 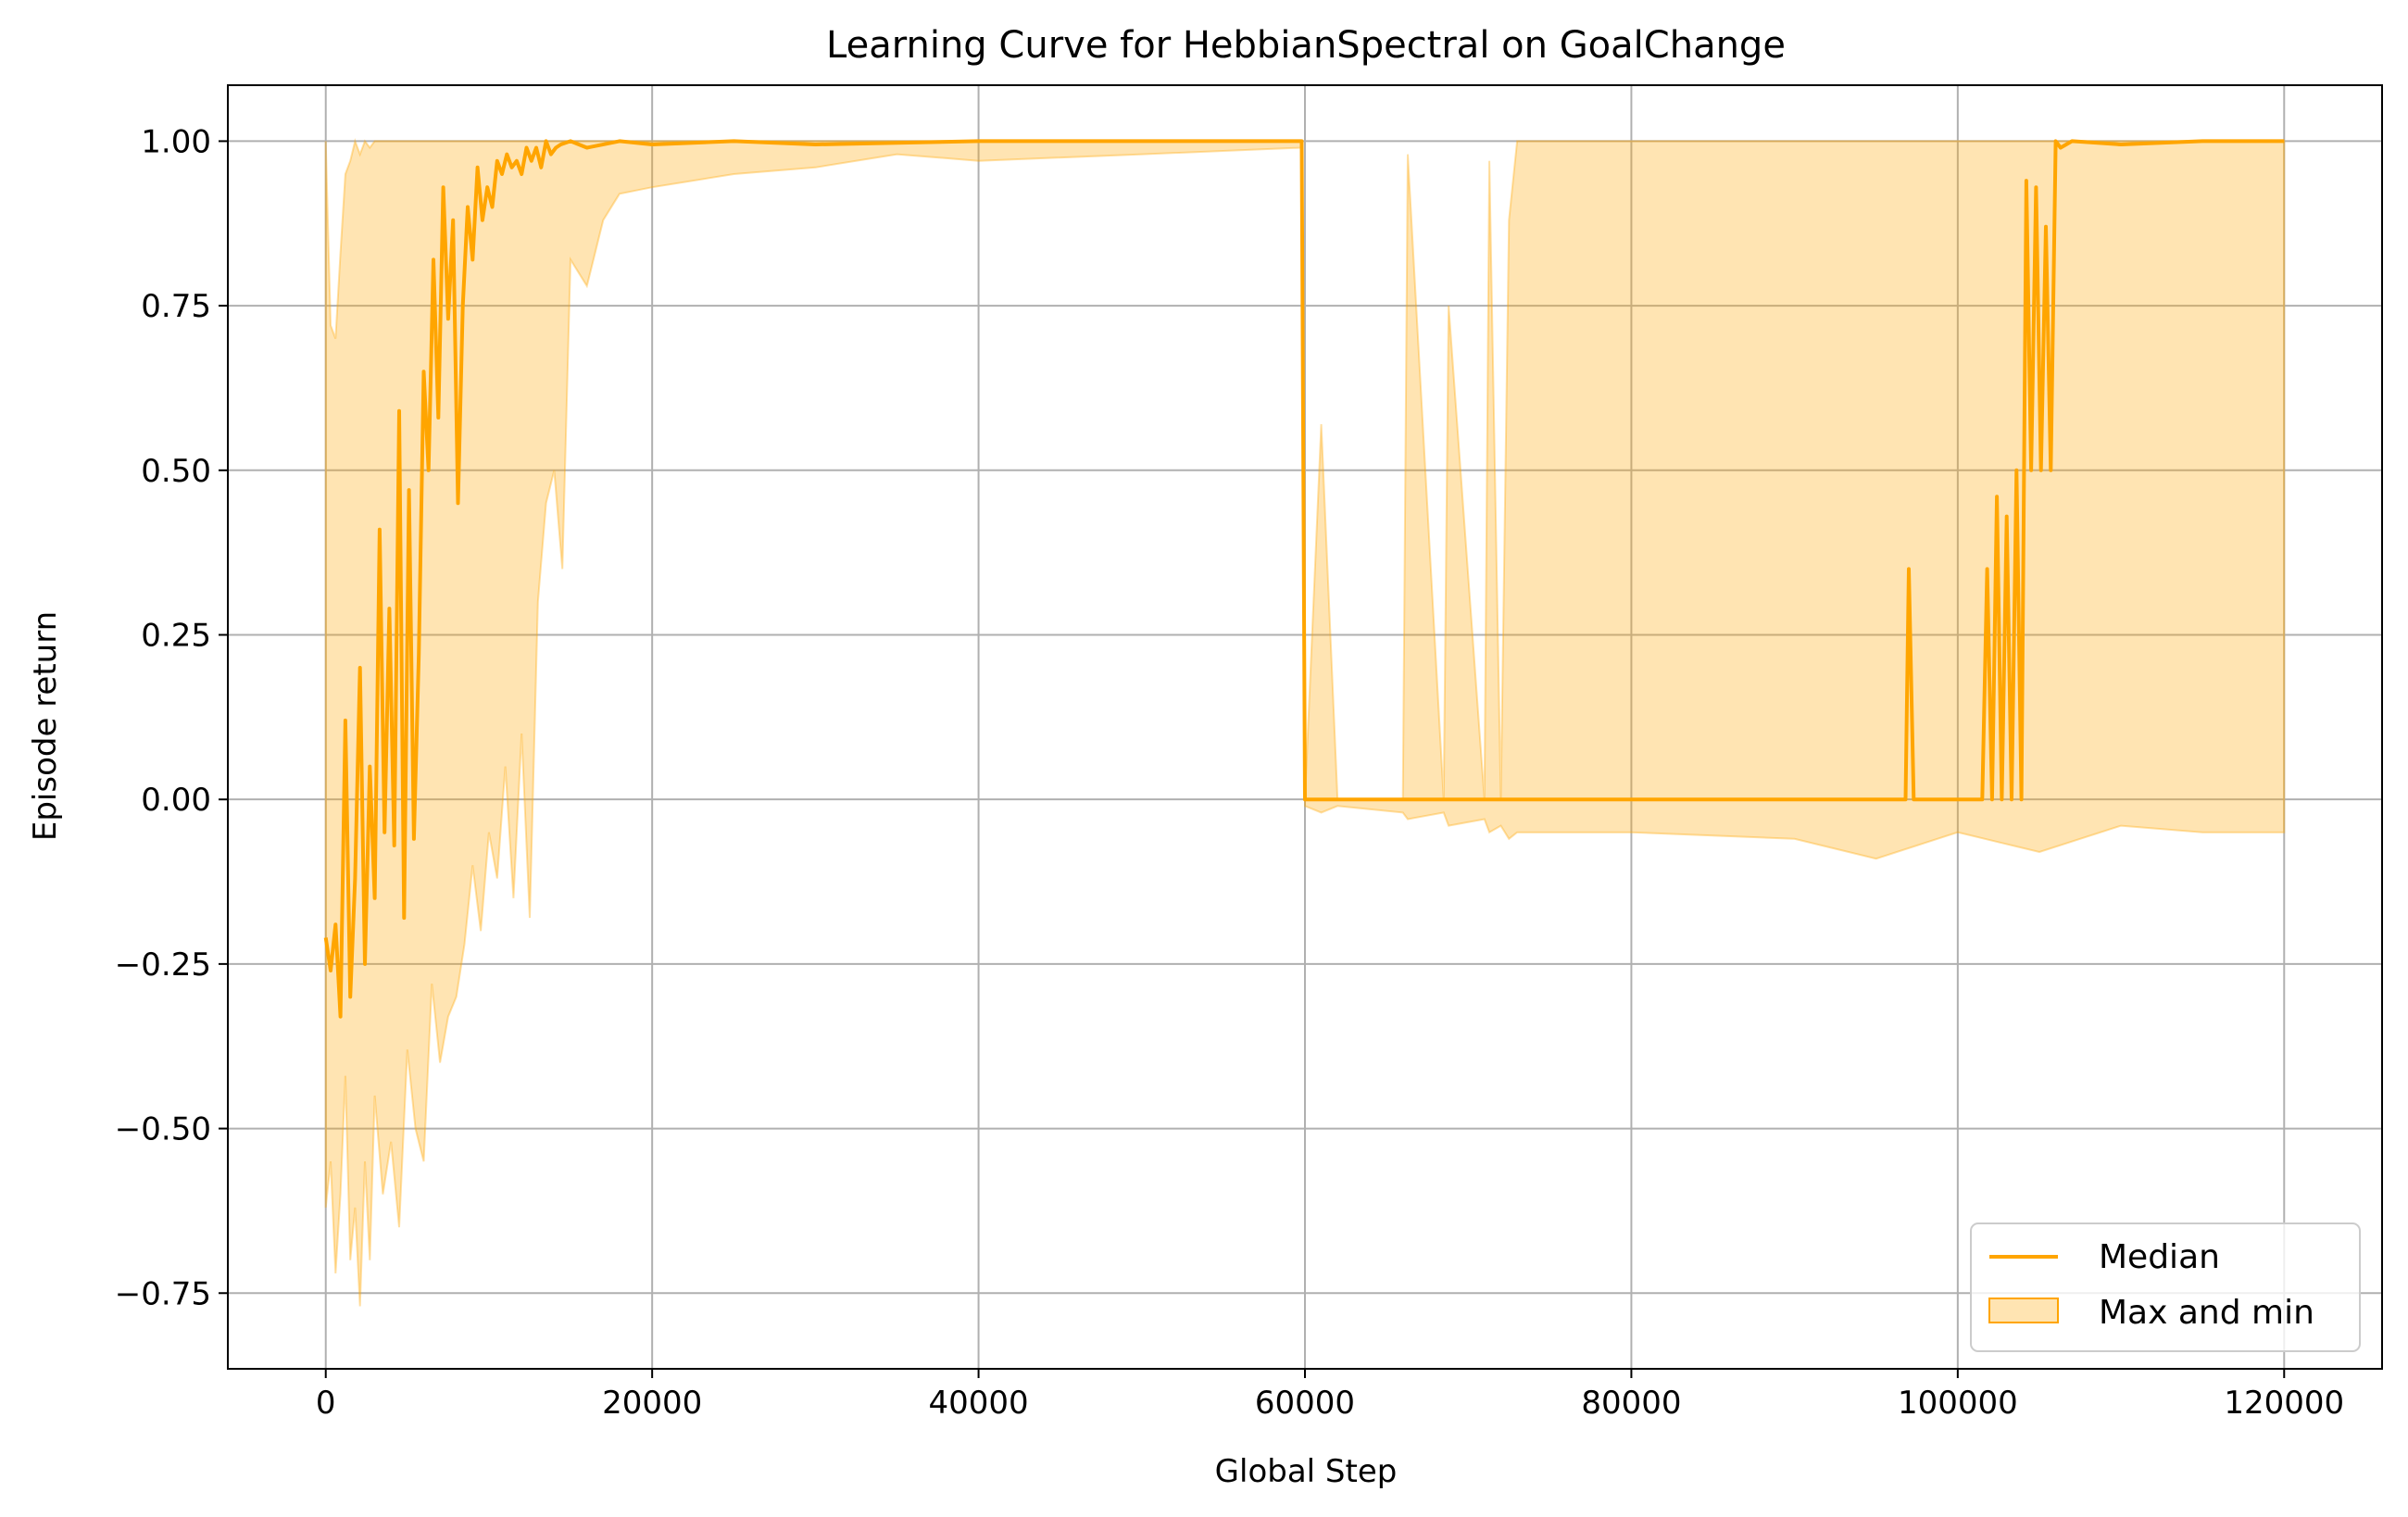 What do you see at coordinates (176, 472) in the screenshot?
I see `y-tick-label: 0.50` at bounding box center [176, 472].